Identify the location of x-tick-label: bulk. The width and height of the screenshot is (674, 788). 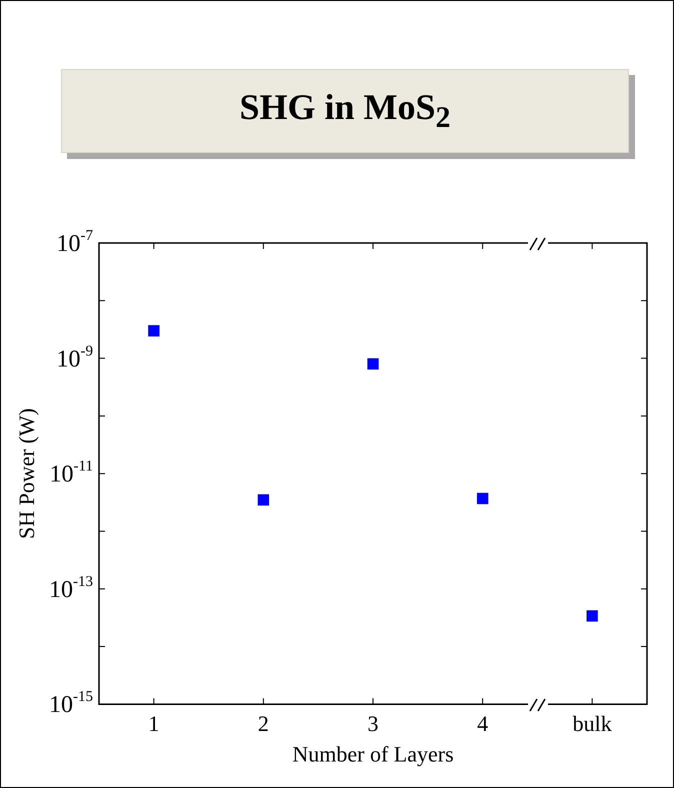
(592, 723).